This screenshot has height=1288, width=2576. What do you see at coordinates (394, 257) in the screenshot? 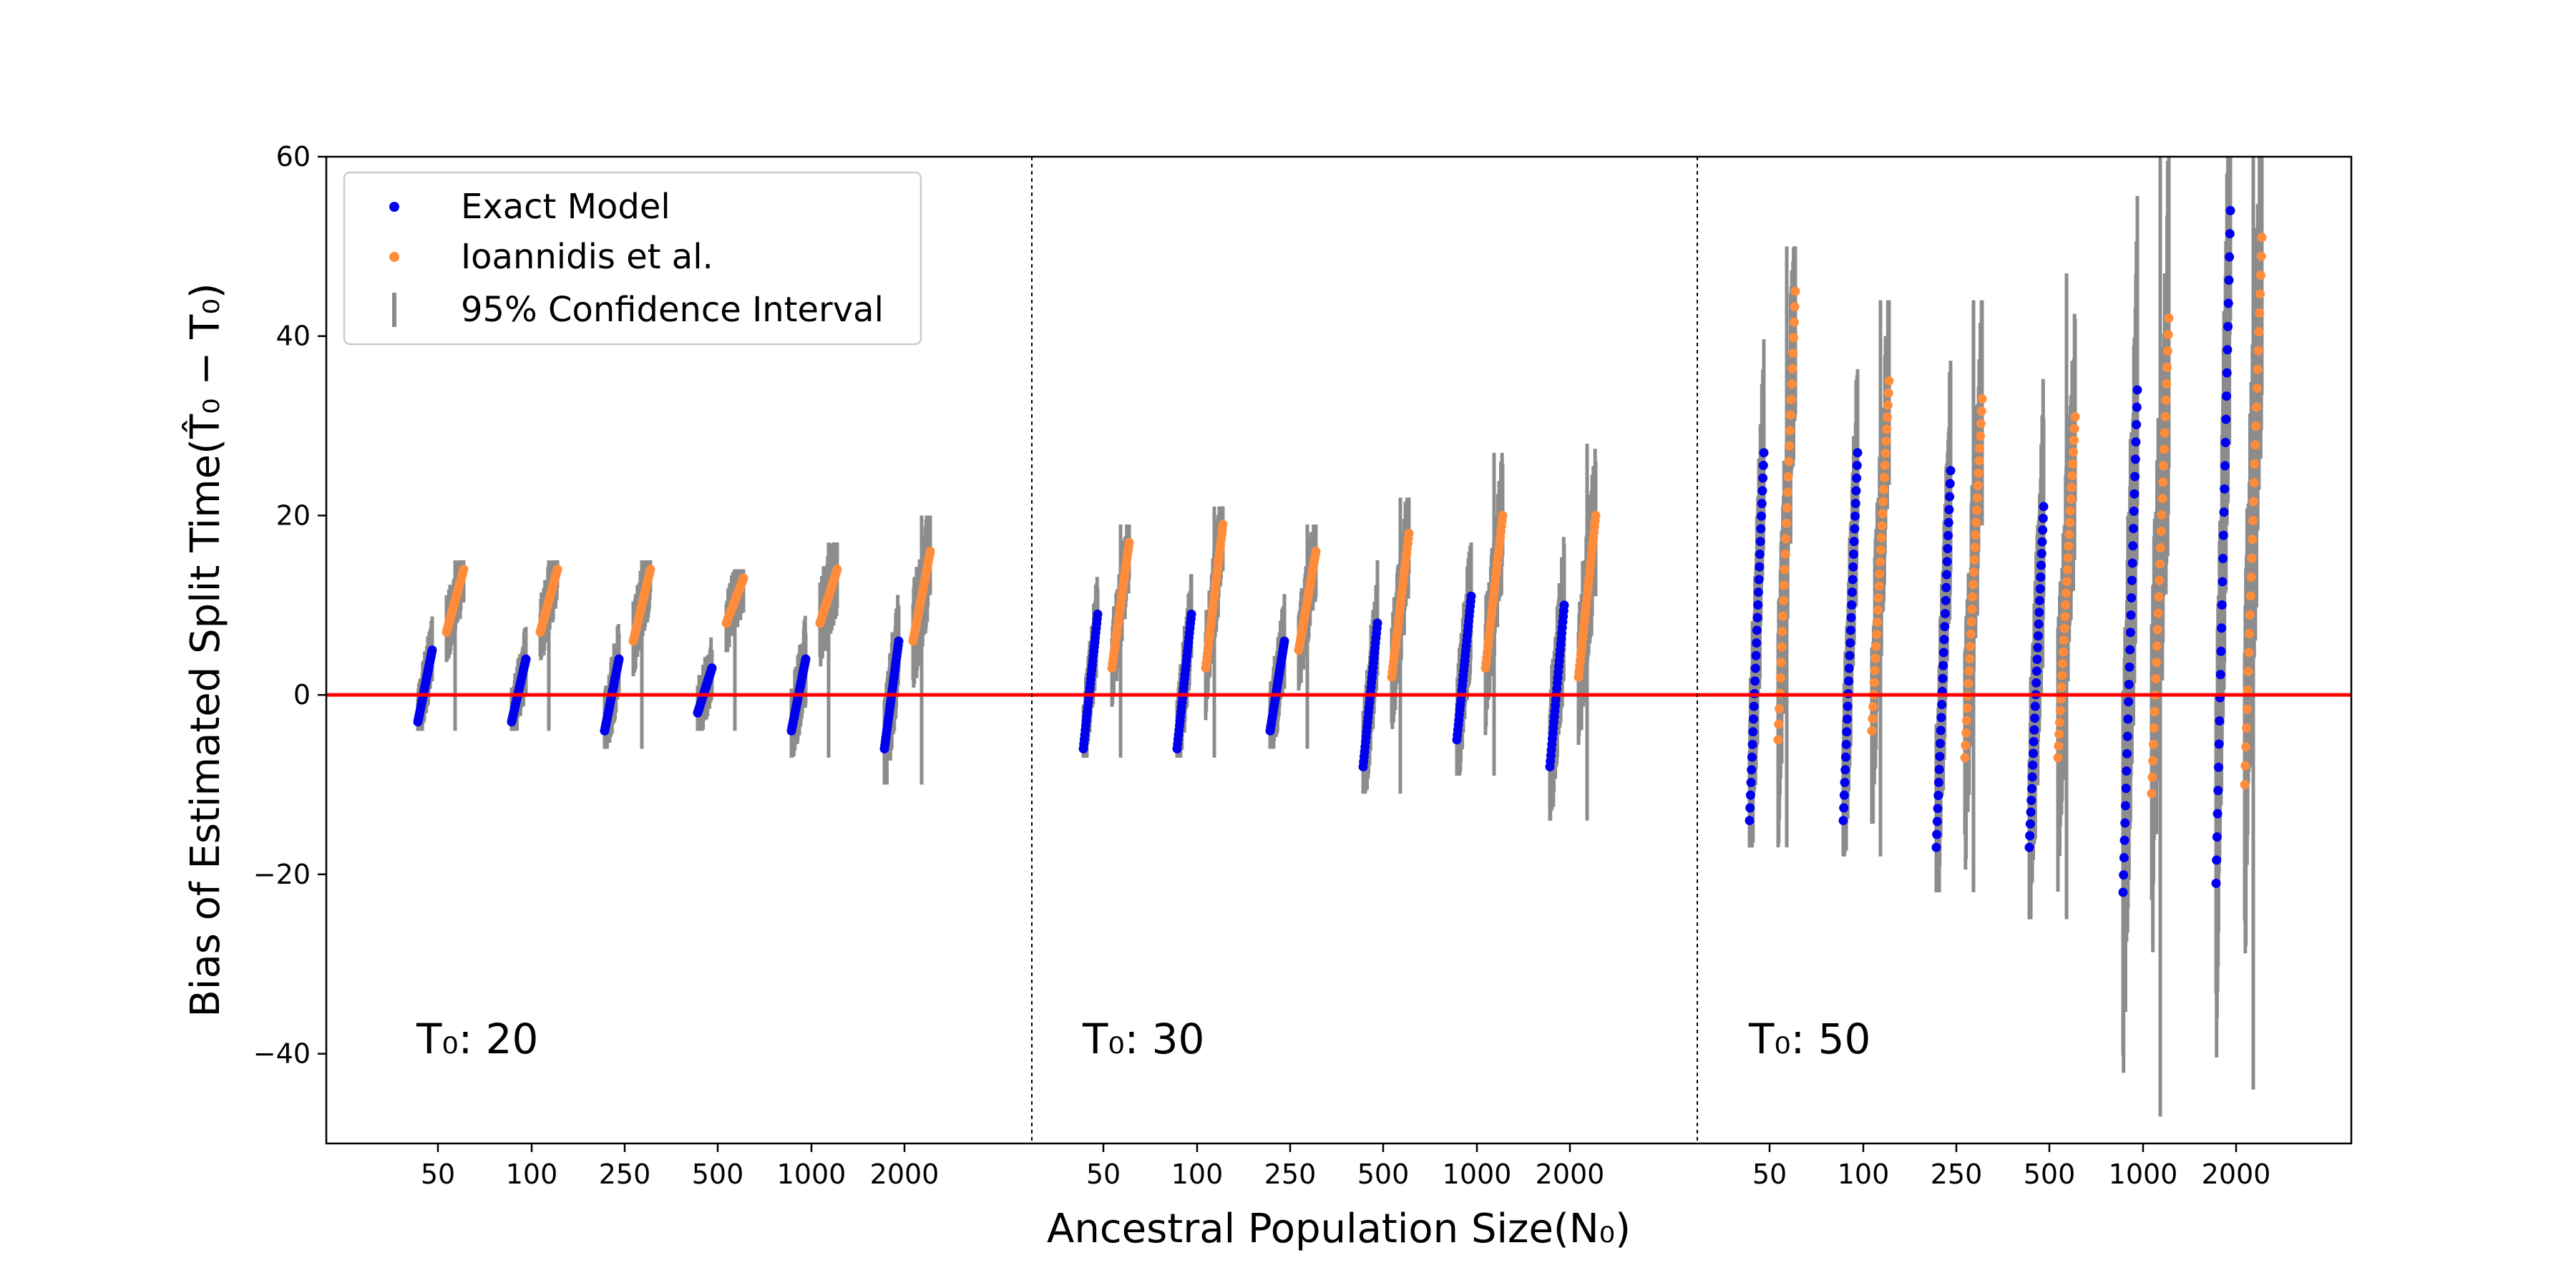
I see `legend-marker-ioannidis` at bounding box center [394, 257].